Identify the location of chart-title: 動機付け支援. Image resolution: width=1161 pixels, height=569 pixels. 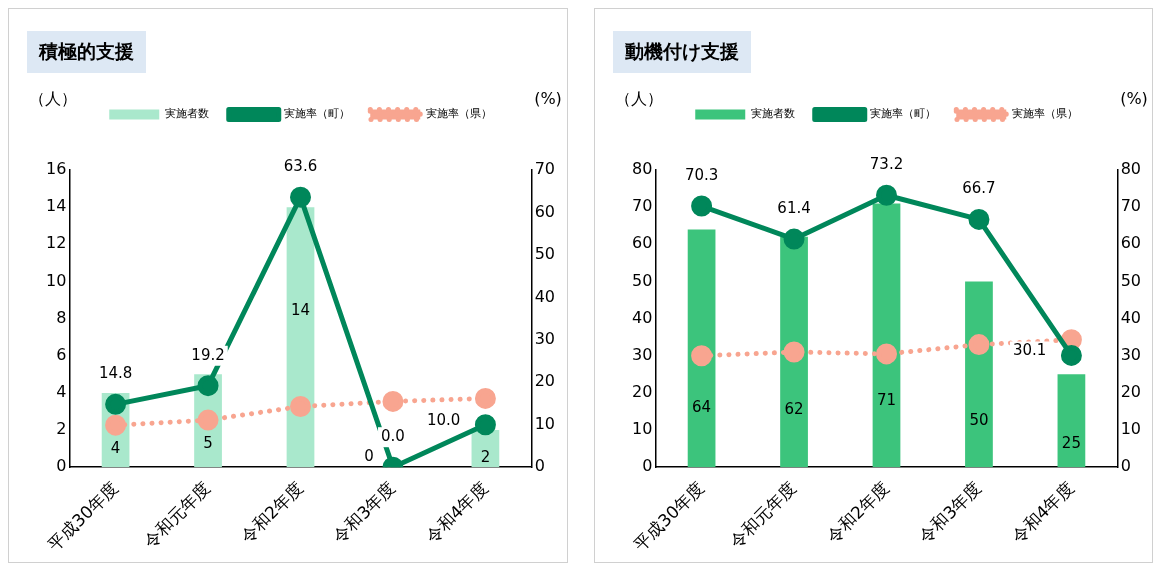
(681, 52).